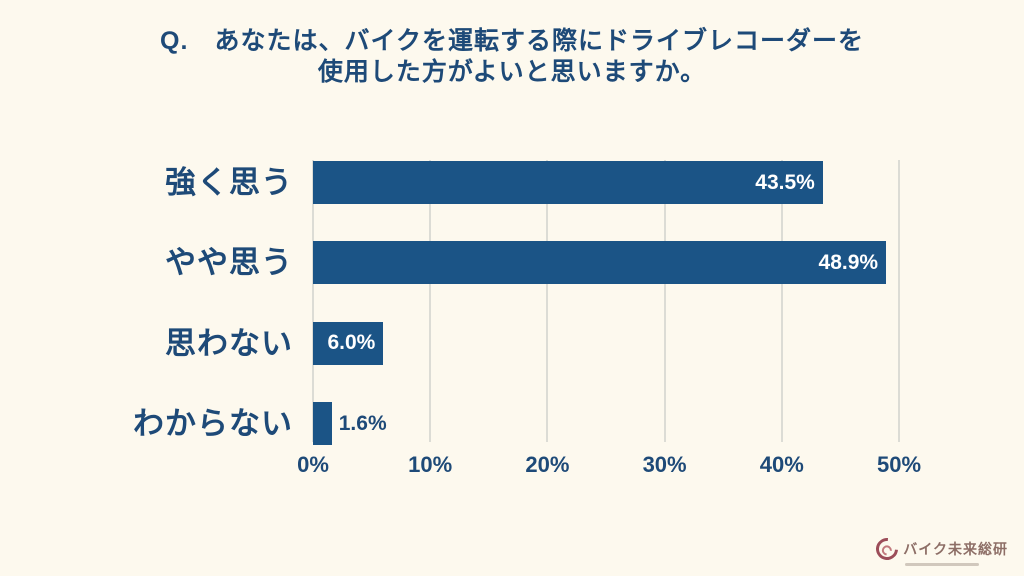 The height and width of the screenshot is (576, 1024). I want to click on gridline-0%, so click(313, 301).